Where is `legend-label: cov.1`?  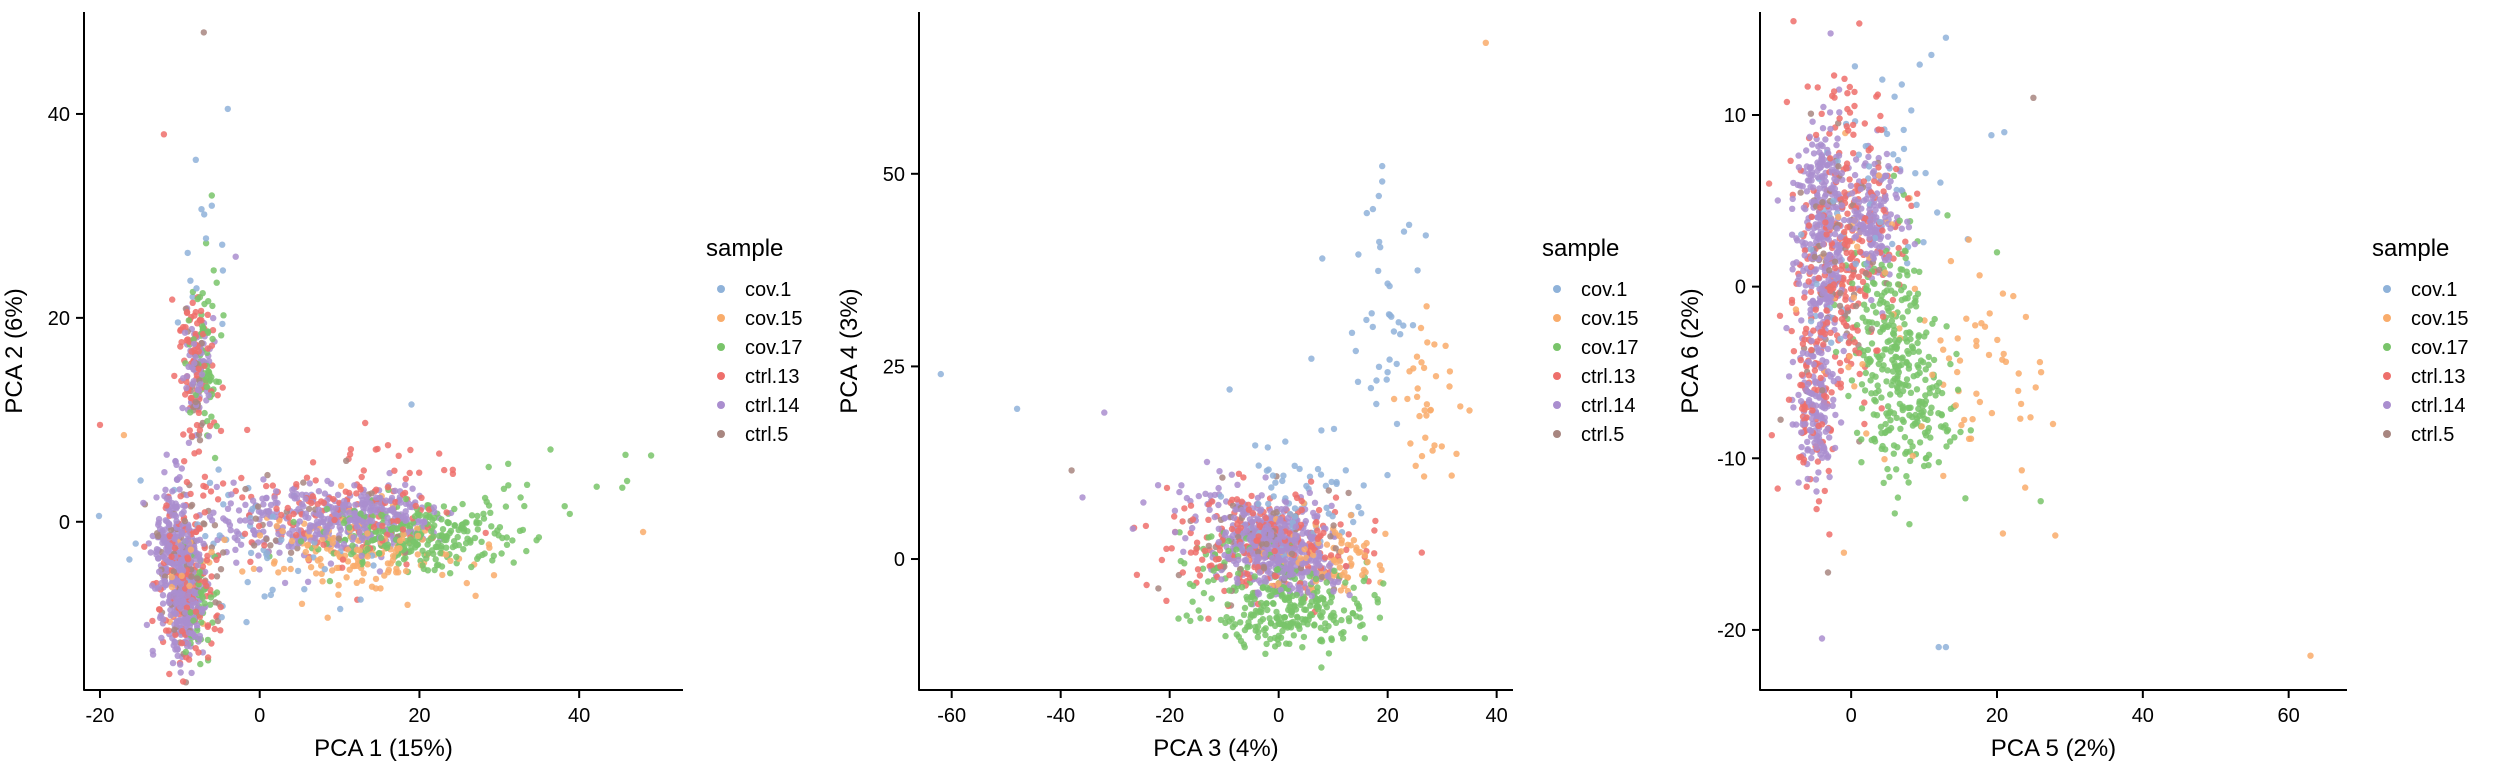
legend-label: cov.1 is located at coordinates (1604, 290).